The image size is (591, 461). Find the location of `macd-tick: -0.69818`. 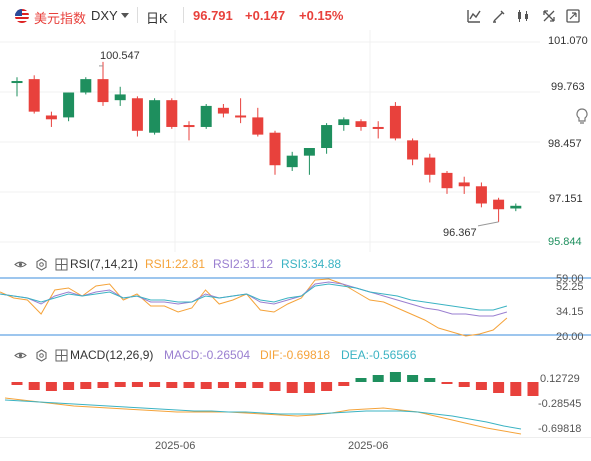

macd-tick: -0.69818 is located at coordinates (560, 429).